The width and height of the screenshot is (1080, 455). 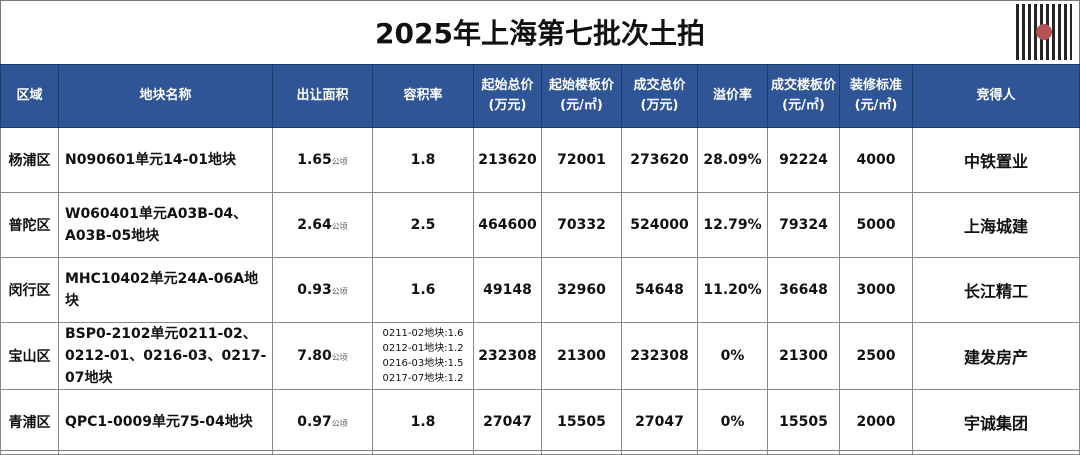 I want to click on cell-district: 普陀区, so click(x=29, y=225).